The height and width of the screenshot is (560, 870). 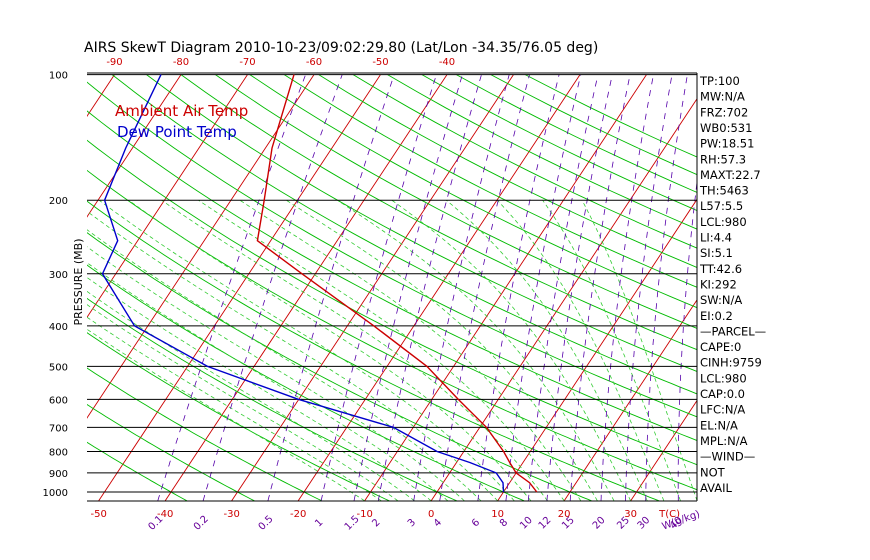 What do you see at coordinates (165, 514) in the screenshot?
I see `bottom-temp-tick-label: -40` at bounding box center [165, 514].